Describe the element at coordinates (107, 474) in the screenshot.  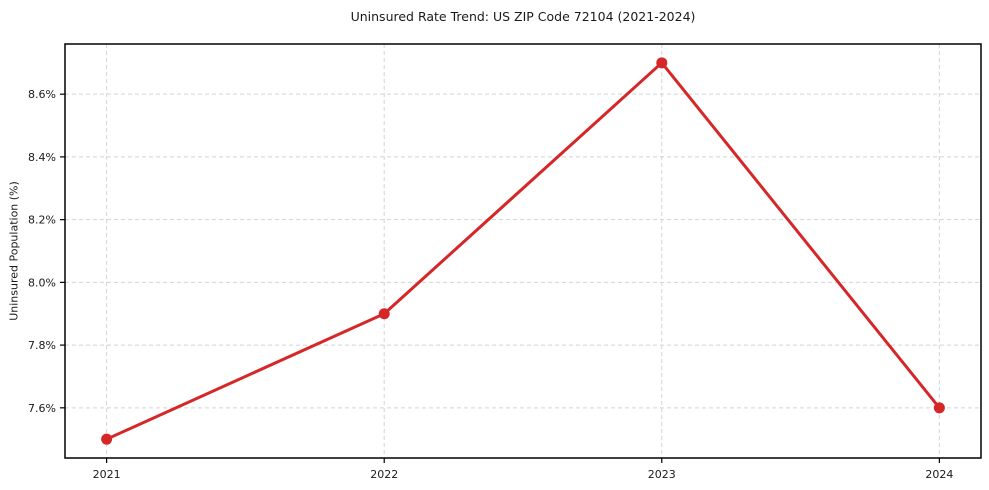
I see `x-tick-label: 2021` at that location.